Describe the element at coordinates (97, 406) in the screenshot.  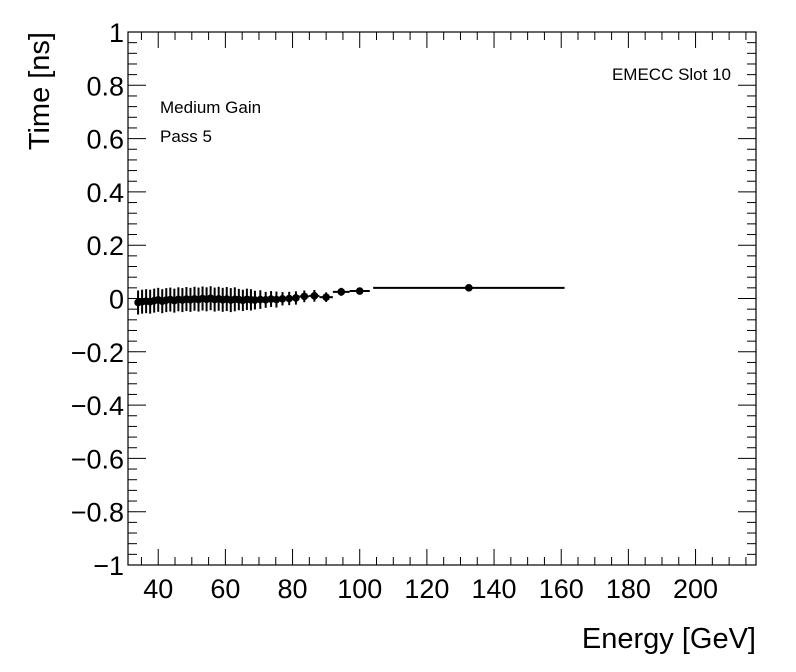
I see `y-tick-label: −0.4` at that location.